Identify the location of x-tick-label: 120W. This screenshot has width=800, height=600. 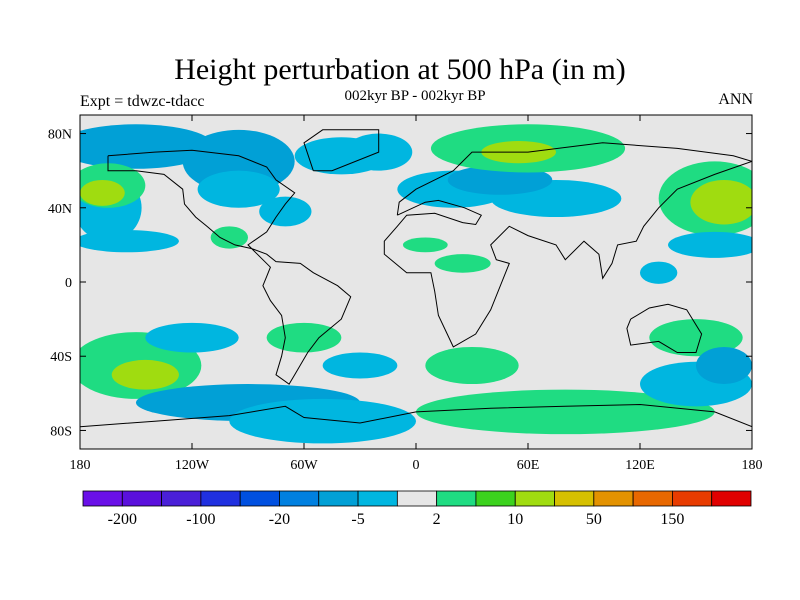
(192, 465).